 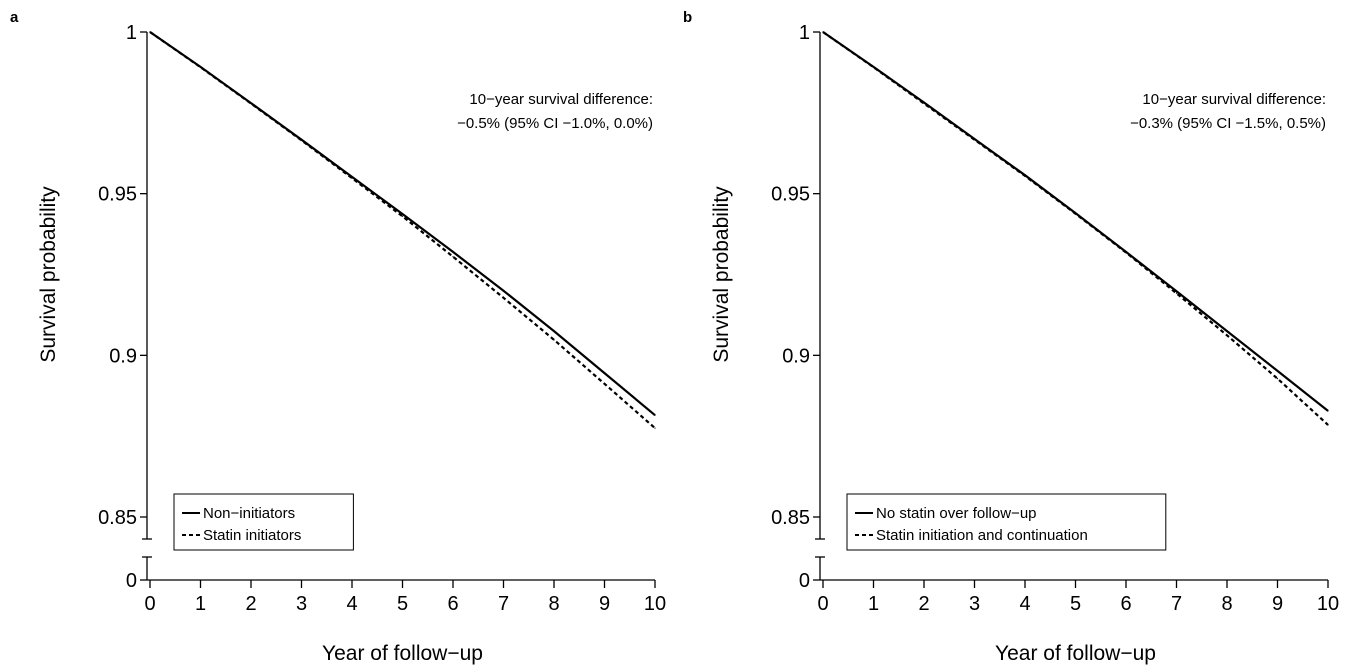 What do you see at coordinates (687, 17) in the screenshot?
I see `panel-label: b` at bounding box center [687, 17].